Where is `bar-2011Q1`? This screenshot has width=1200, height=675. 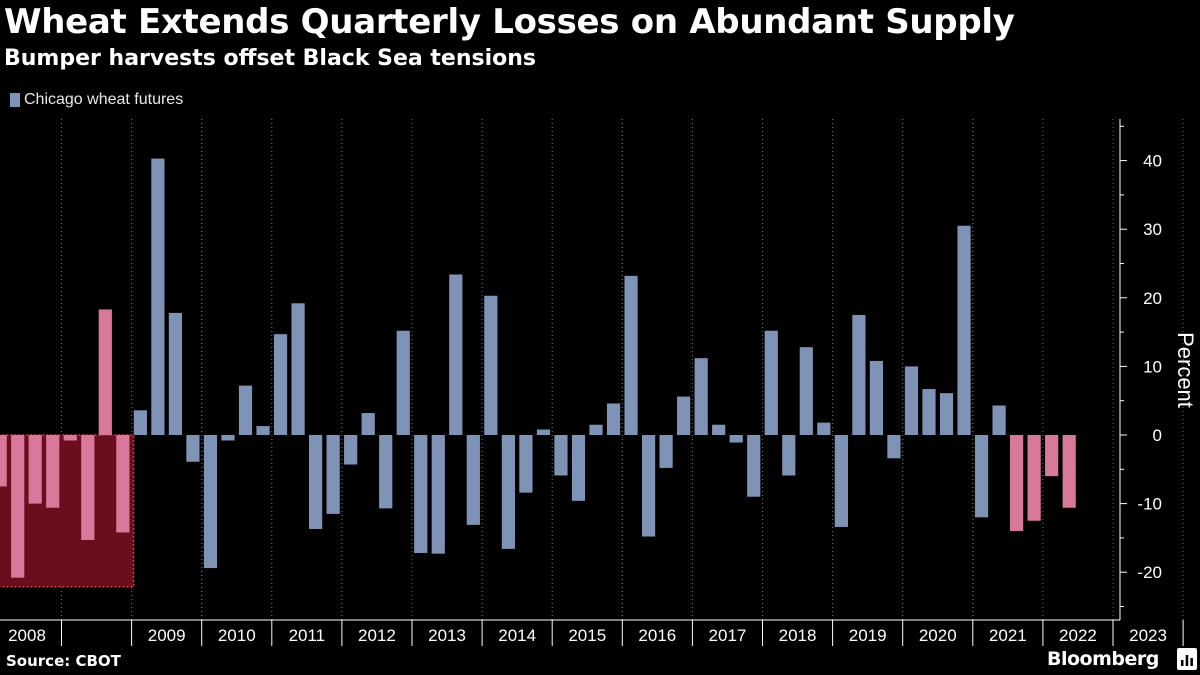 bar-2011Q1 is located at coordinates (210, 502).